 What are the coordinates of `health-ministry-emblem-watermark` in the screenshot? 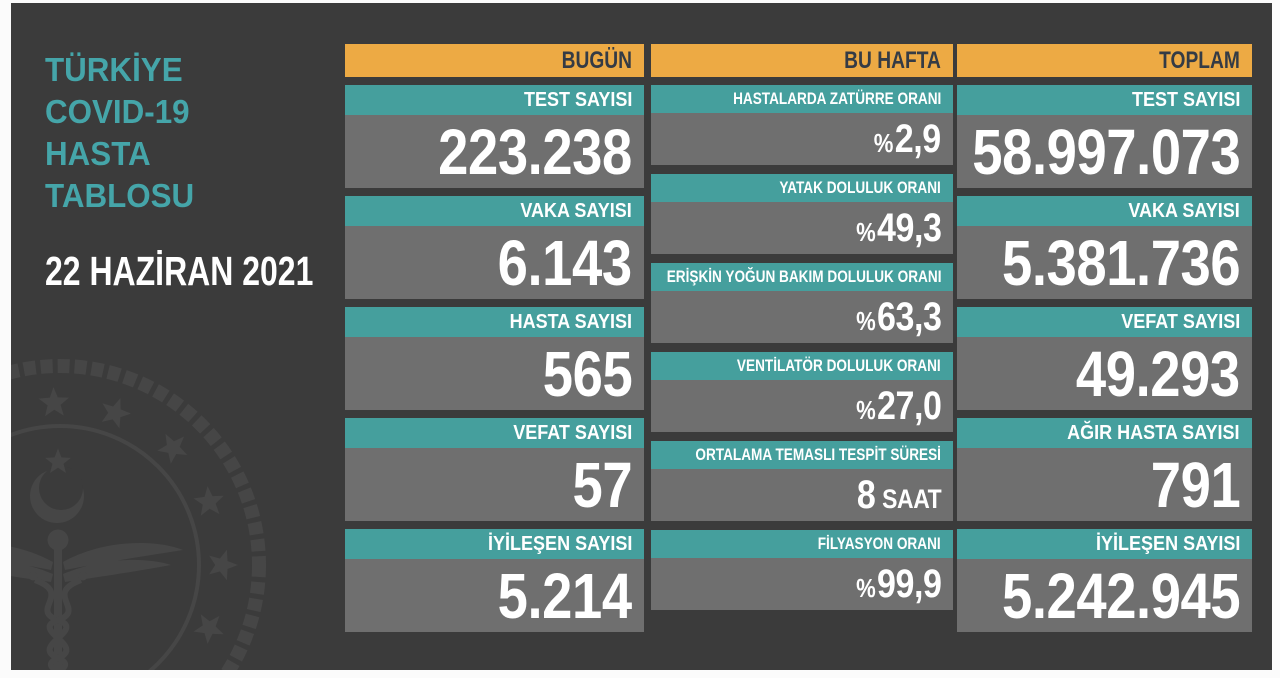 It's located at (138, 514).